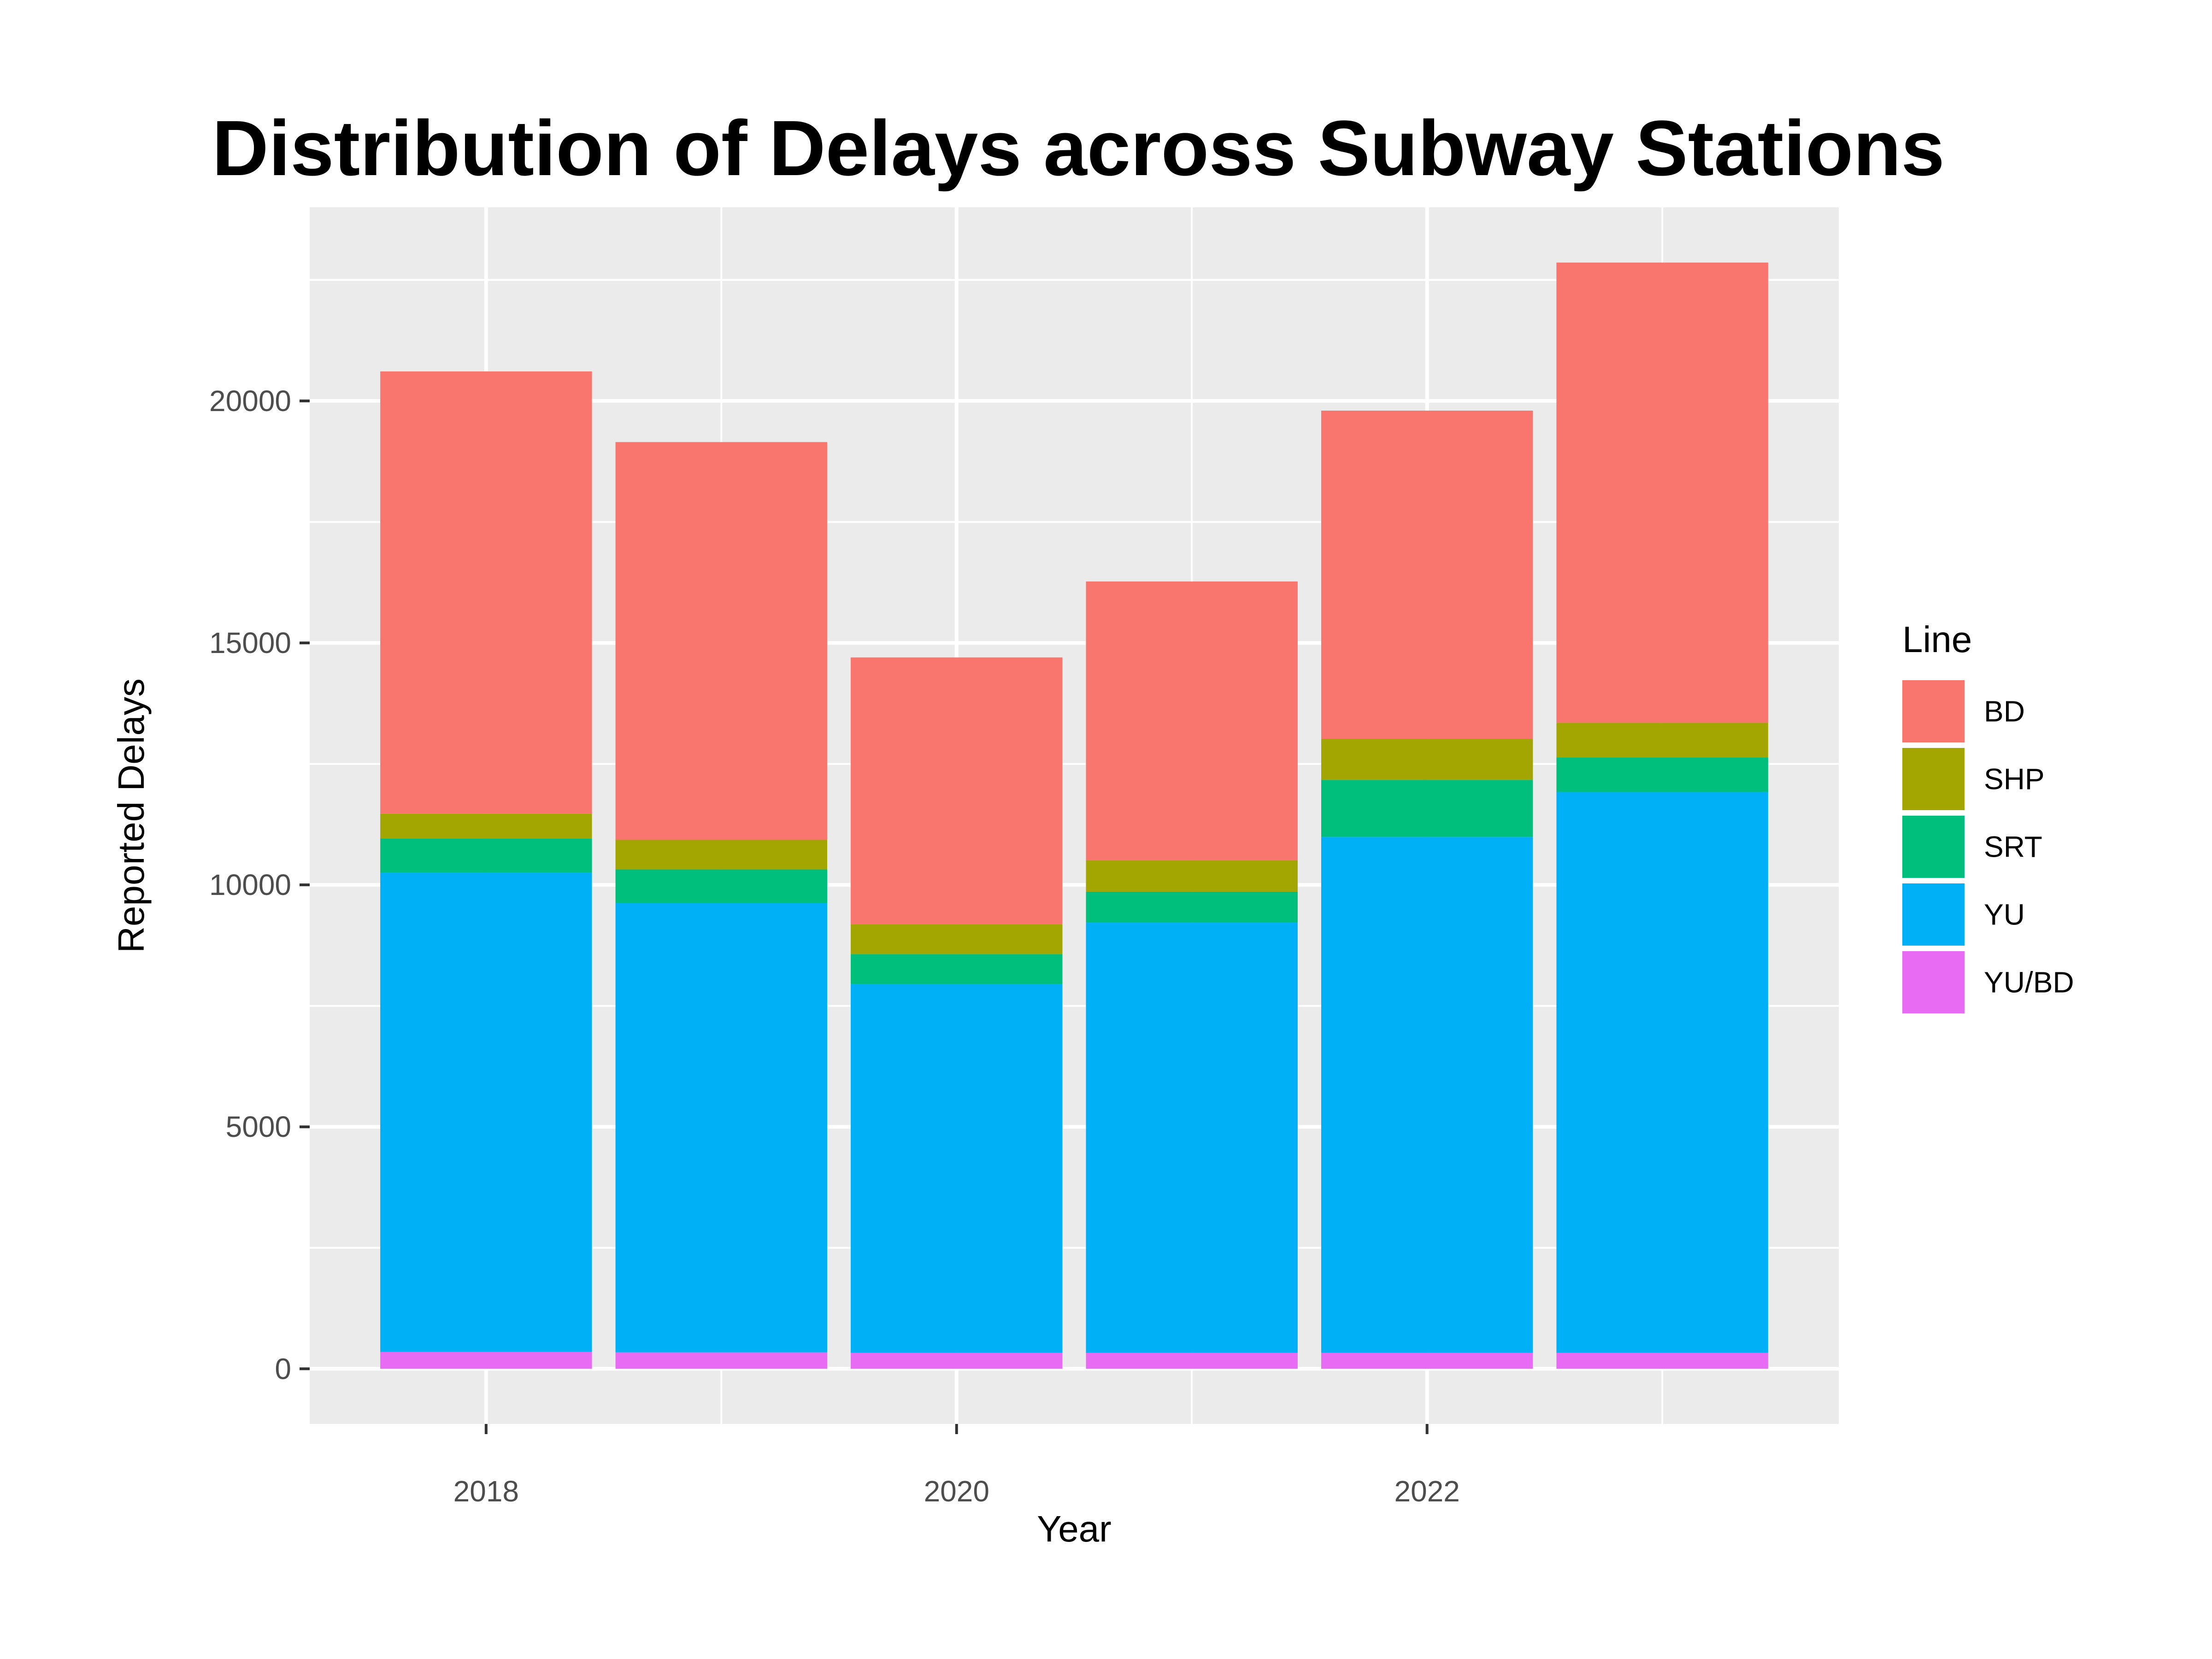 This screenshot has width=2212, height=1659. What do you see at coordinates (1427, 1361) in the screenshot?
I see `bar-2022-yu-bd` at bounding box center [1427, 1361].